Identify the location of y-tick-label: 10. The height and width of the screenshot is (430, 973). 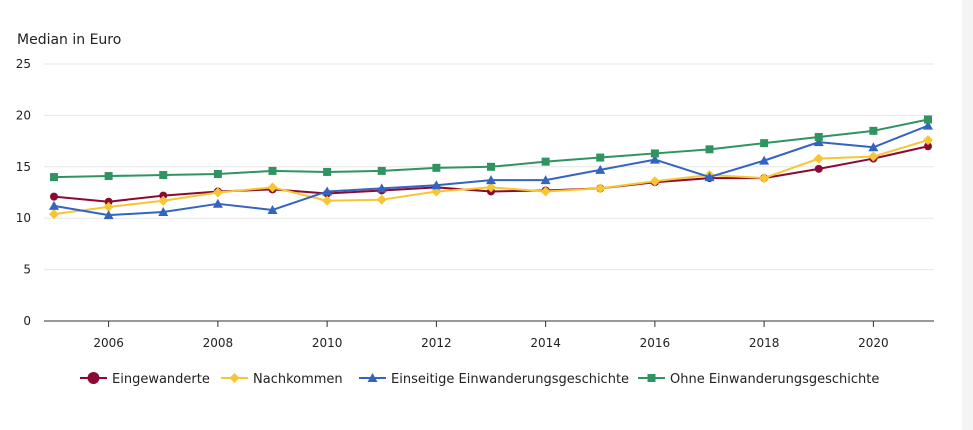
(23, 218).